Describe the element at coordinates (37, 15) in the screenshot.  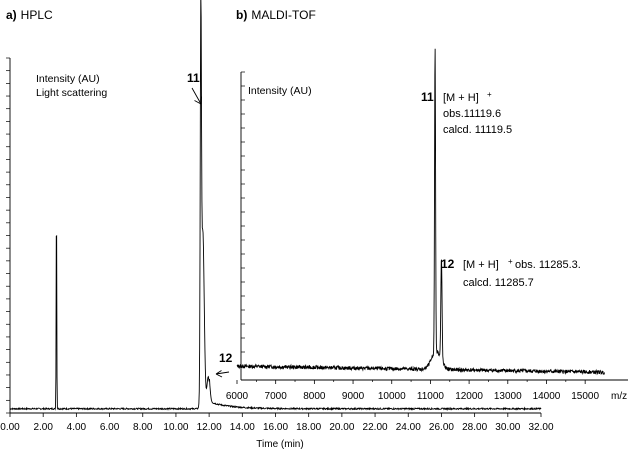
I see `panel-a-name: HPLC` at that location.